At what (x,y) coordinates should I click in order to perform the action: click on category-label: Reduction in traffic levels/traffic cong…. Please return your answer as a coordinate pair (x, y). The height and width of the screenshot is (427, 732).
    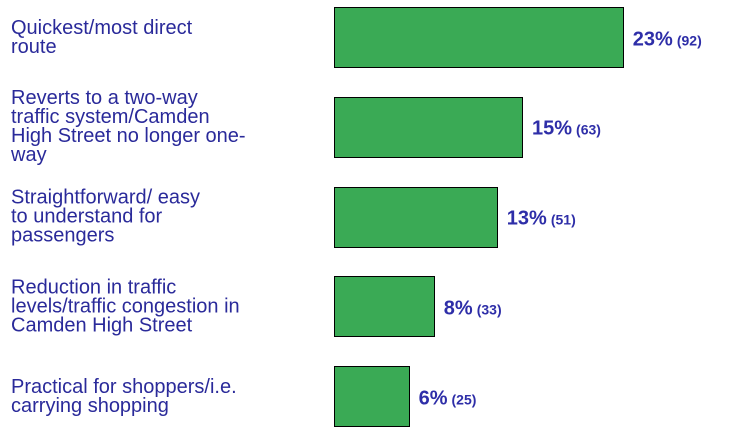
    Looking at the image, I should click on (125, 306).